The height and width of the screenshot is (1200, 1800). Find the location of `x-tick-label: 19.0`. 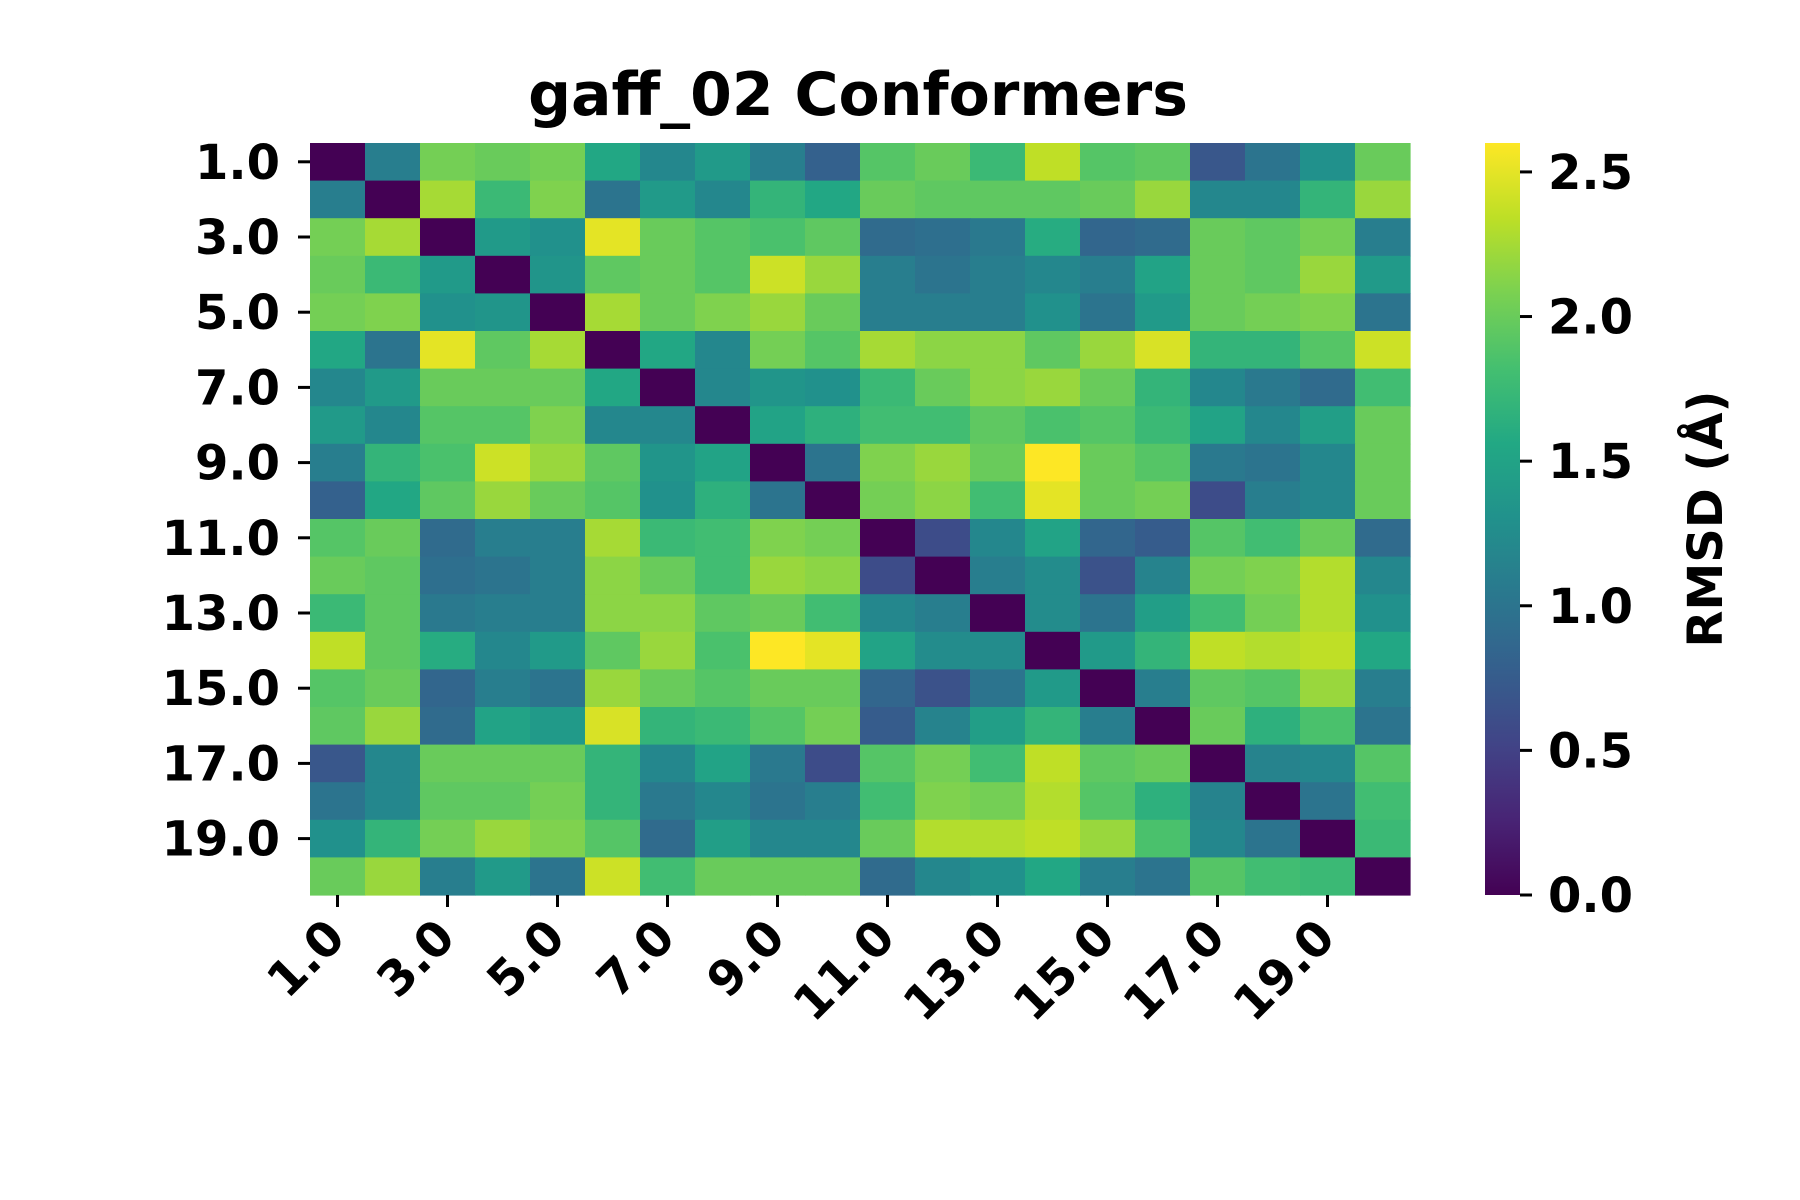

x-tick-label: 19.0 is located at coordinates (1284, 970).